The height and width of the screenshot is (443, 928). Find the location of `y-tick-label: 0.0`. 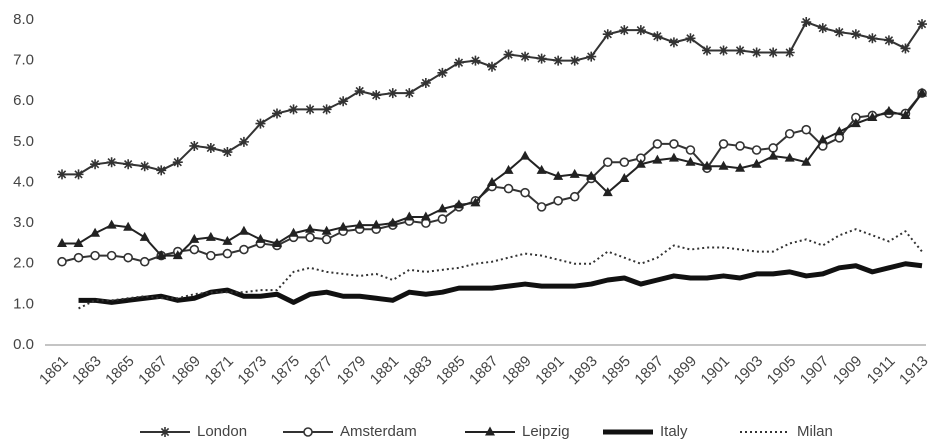

y-tick-label: 0.0 is located at coordinates (23, 344).